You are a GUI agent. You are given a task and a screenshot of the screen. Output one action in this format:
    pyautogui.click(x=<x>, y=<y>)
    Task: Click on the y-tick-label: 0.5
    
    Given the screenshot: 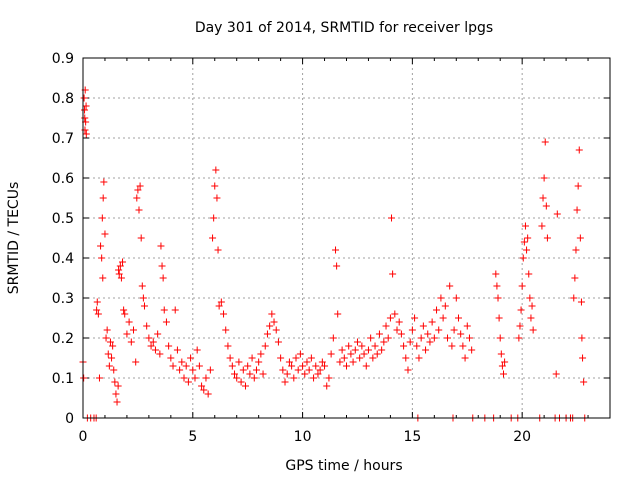 What is the action you would take?
    pyautogui.click(x=63, y=219)
    